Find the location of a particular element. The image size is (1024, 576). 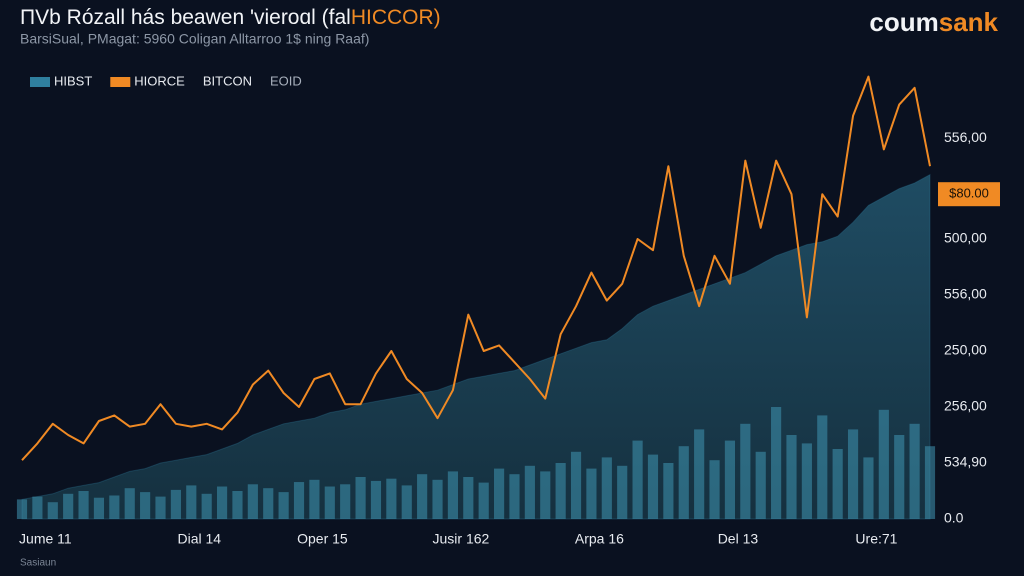

logo: coumsank is located at coordinates (933, 22).